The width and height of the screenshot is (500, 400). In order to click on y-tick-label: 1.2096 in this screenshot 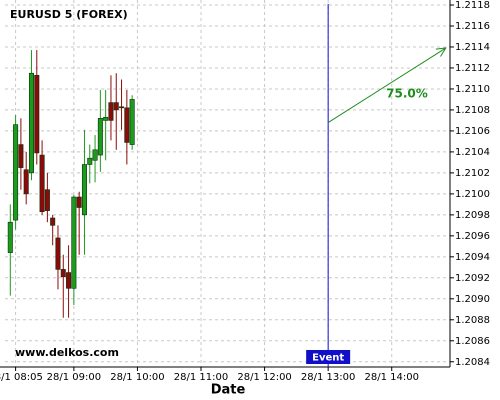, I will do `click(472, 236)`.